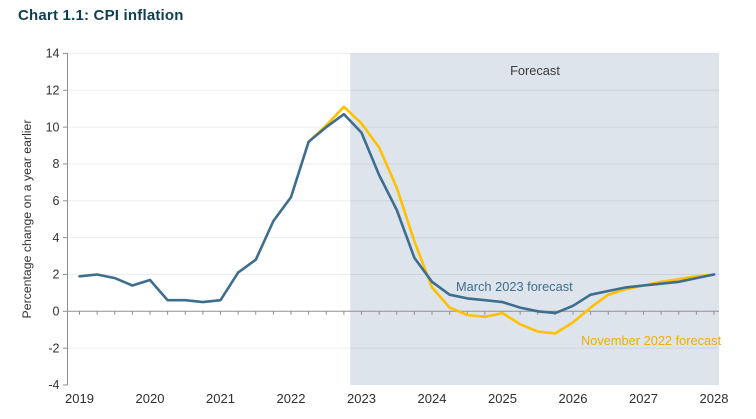 The image size is (756, 419). I want to click on x-tick-label: 2025, so click(502, 398).